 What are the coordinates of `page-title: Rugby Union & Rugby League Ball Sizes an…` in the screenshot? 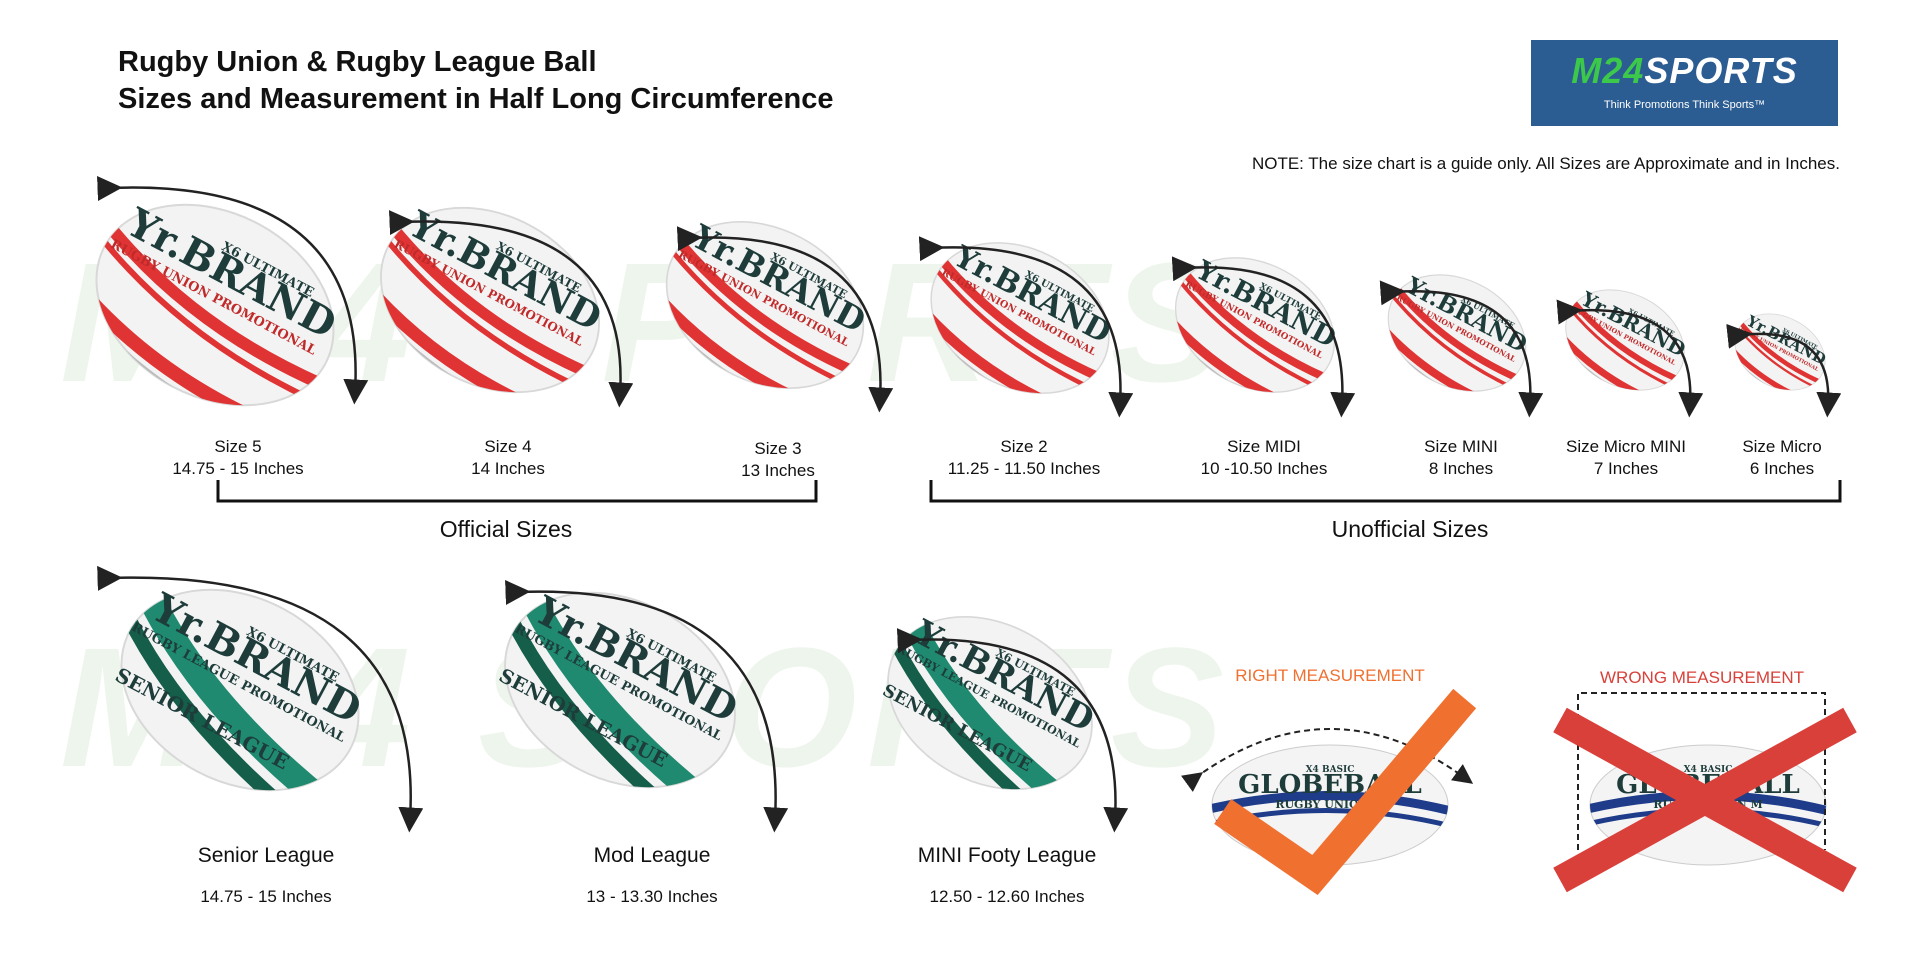 It's located at (476, 81).